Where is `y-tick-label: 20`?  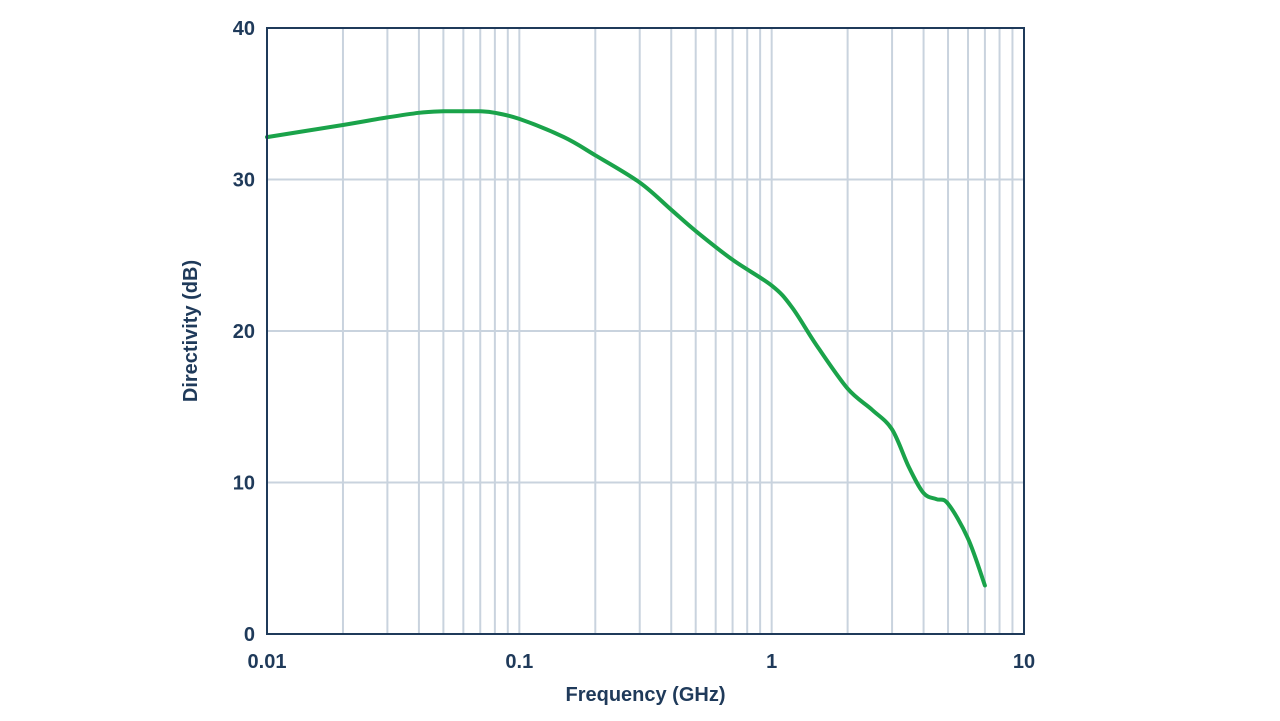
y-tick-label: 20 is located at coordinates (244, 332).